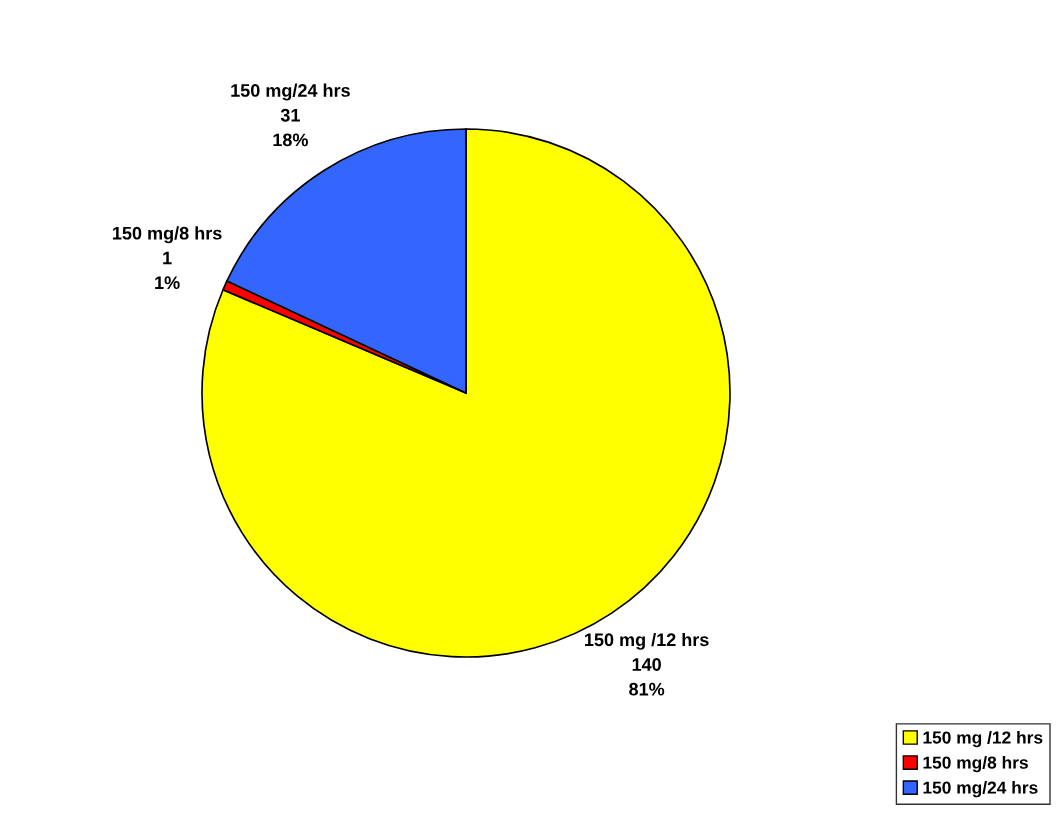  Describe the element at coordinates (975, 764) in the screenshot. I see `legend-label: 150 mg/8 hrs` at that location.